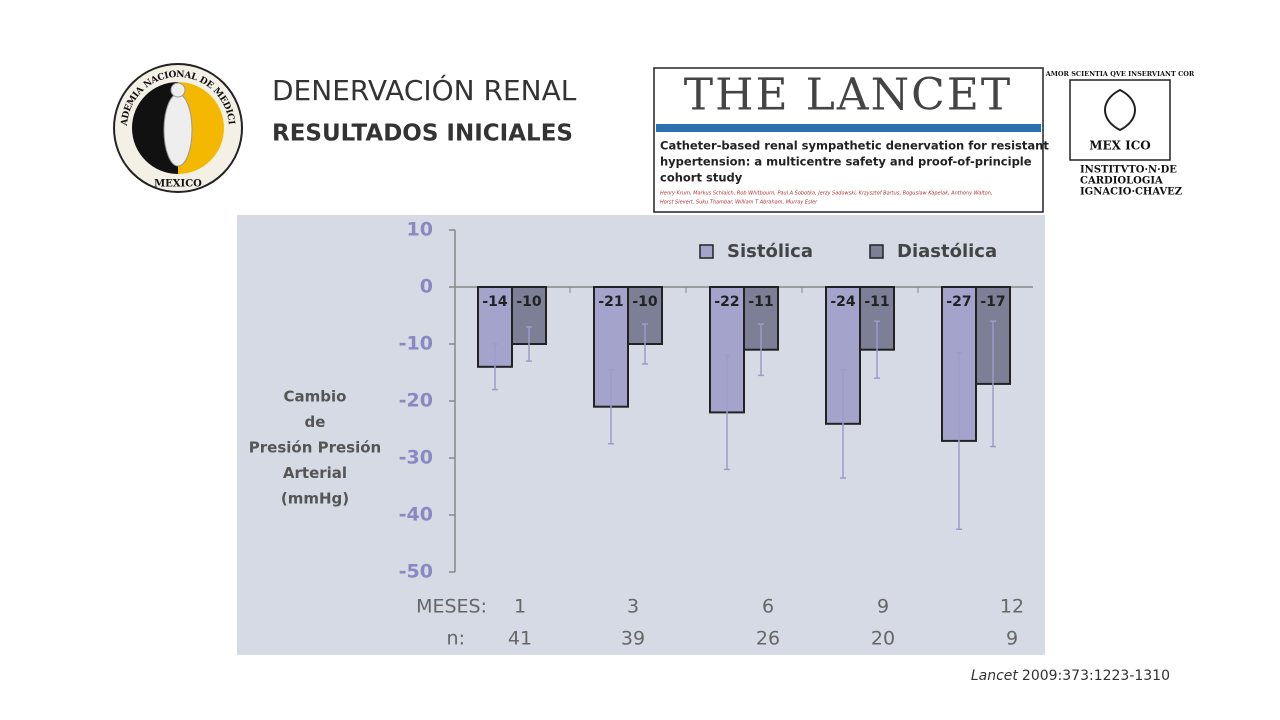 Image resolution: width=1280 pixels, height=720 pixels. I want to click on y-tick-label: -10, so click(416, 344).